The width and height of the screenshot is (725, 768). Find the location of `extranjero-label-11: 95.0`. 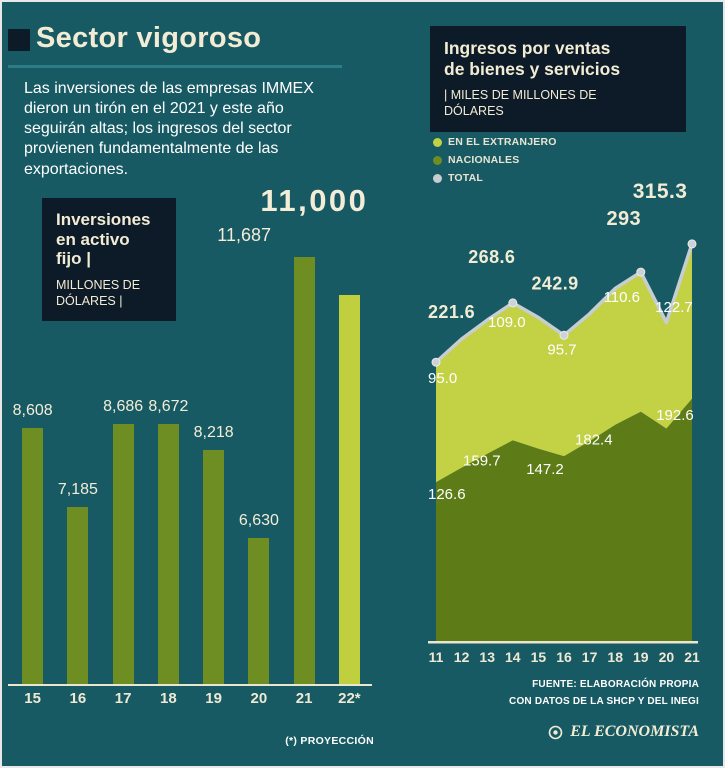

extranjero-label-11: 95.0 is located at coordinates (442, 378).